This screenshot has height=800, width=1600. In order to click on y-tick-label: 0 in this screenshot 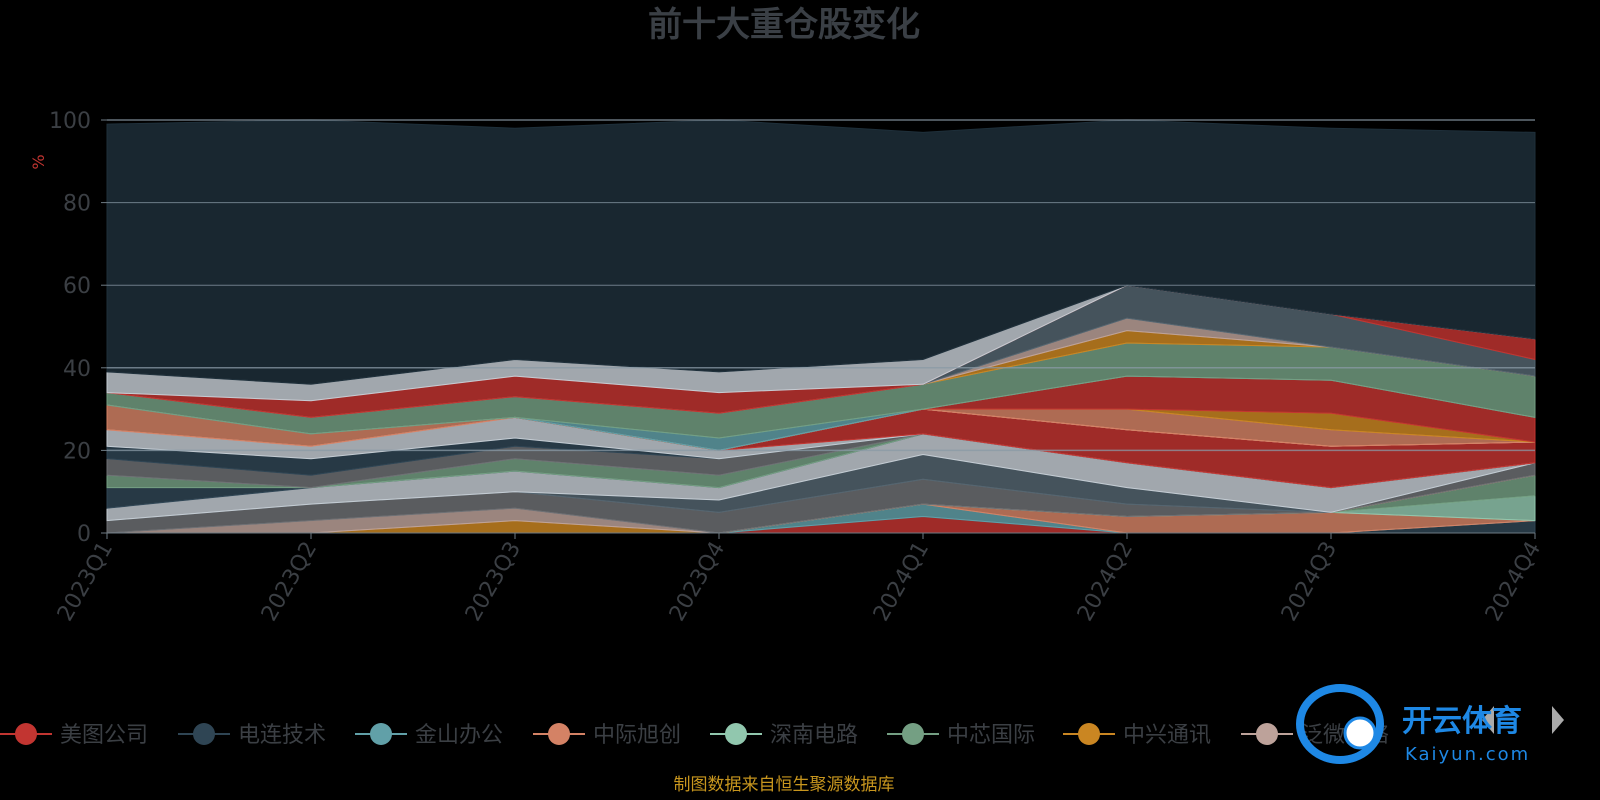, I will do `click(84, 534)`.